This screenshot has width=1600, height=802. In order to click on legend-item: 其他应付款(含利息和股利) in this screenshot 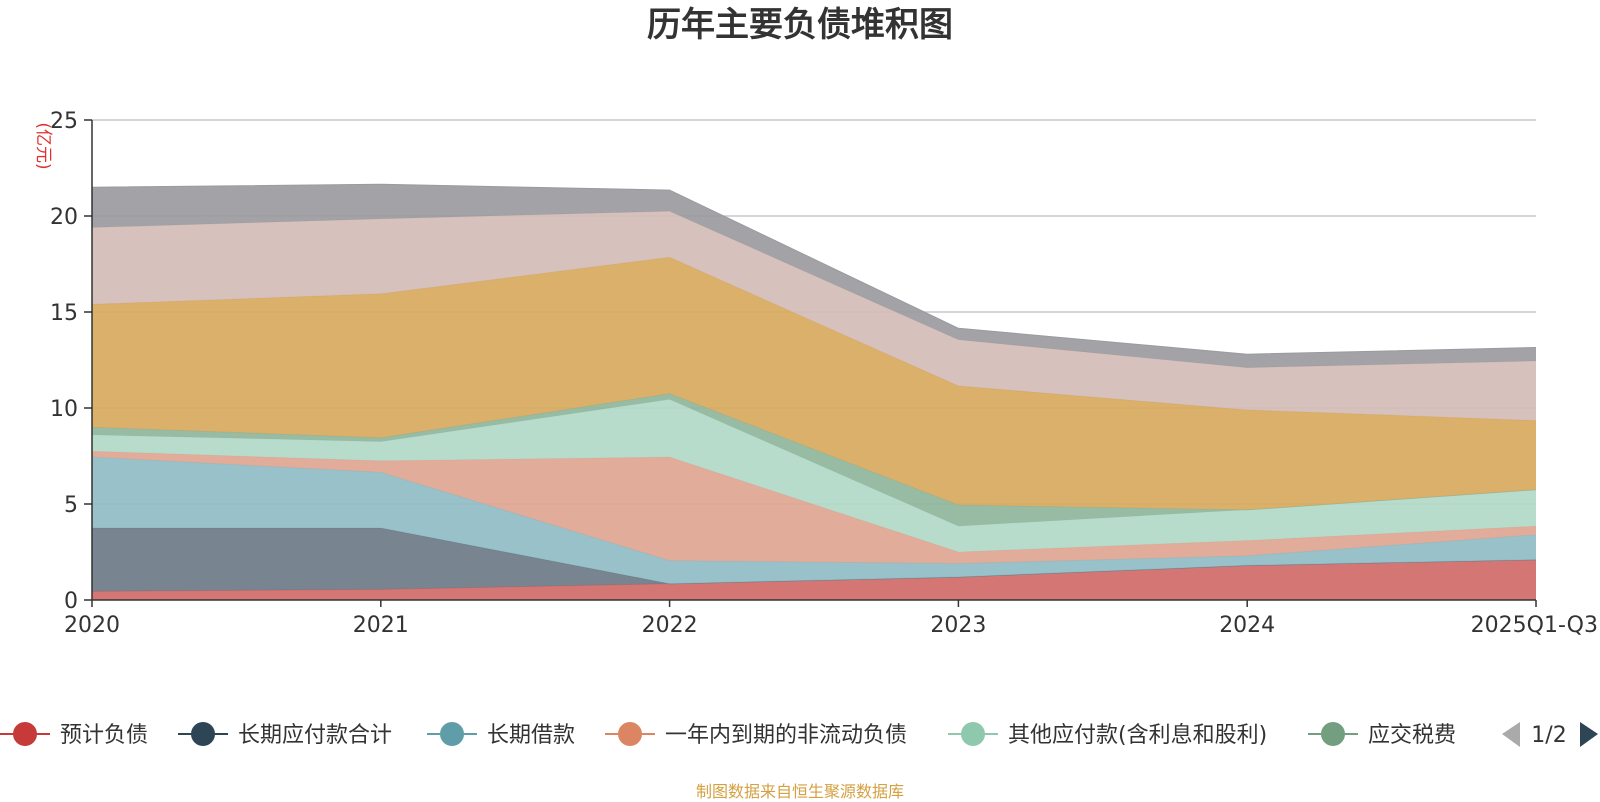, I will do `click(1107, 735)`.